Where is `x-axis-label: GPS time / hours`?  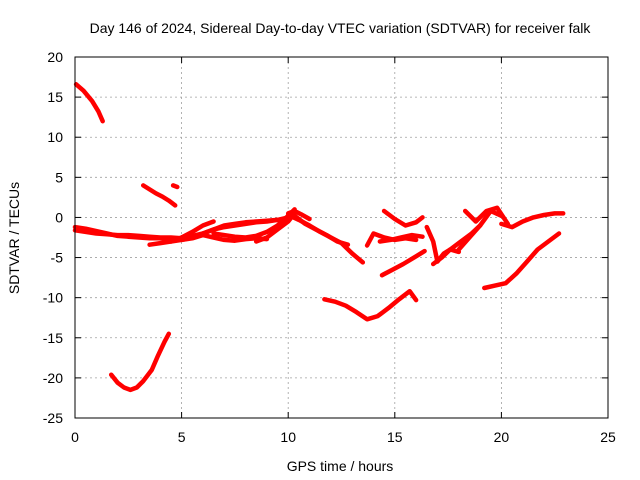 x-axis-label: GPS time / hours is located at coordinates (340, 466).